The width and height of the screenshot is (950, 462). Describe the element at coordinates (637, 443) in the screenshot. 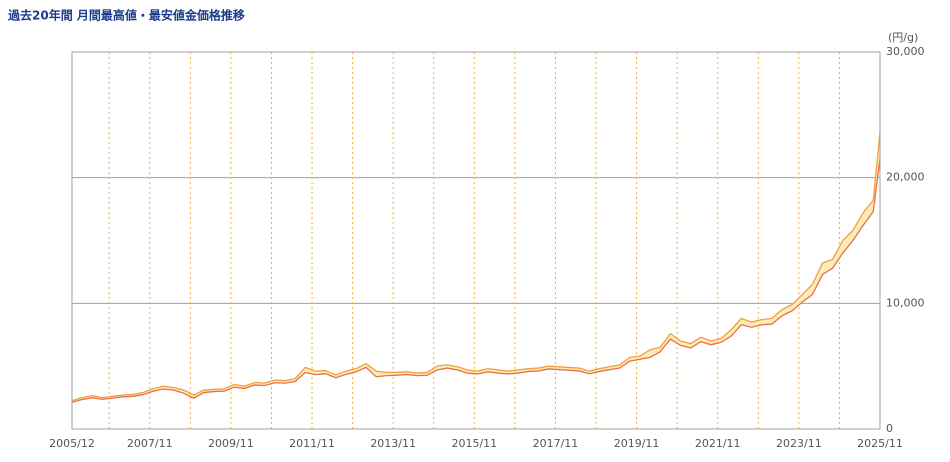

I see `x-tick-label: 2019/11` at that location.